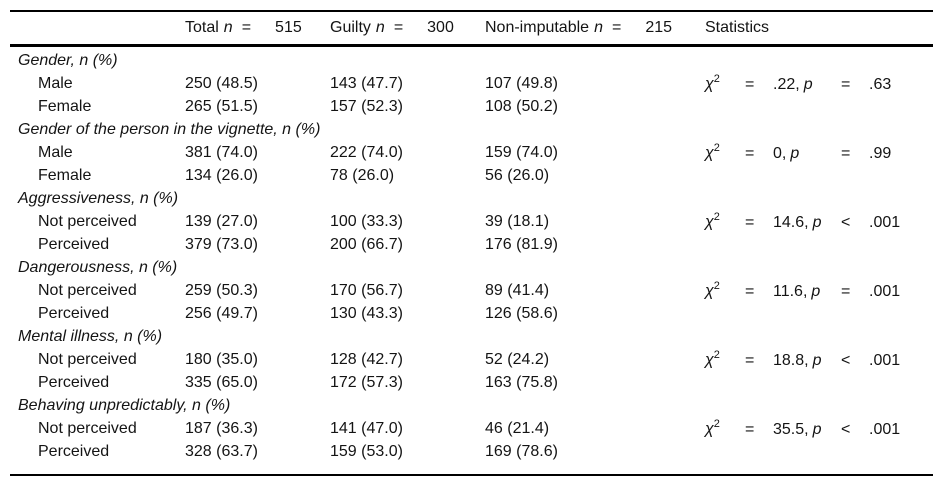  I want to click on table-row: Female 265 (51.5) 157 (52.3) 108 (50.2), so click(471, 106).